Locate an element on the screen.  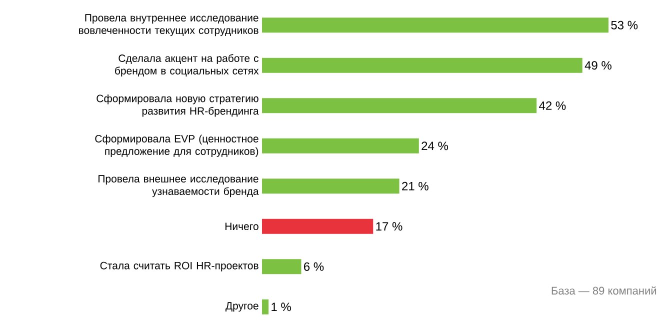
data-label: 53 % is located at coordinates (624, 25).